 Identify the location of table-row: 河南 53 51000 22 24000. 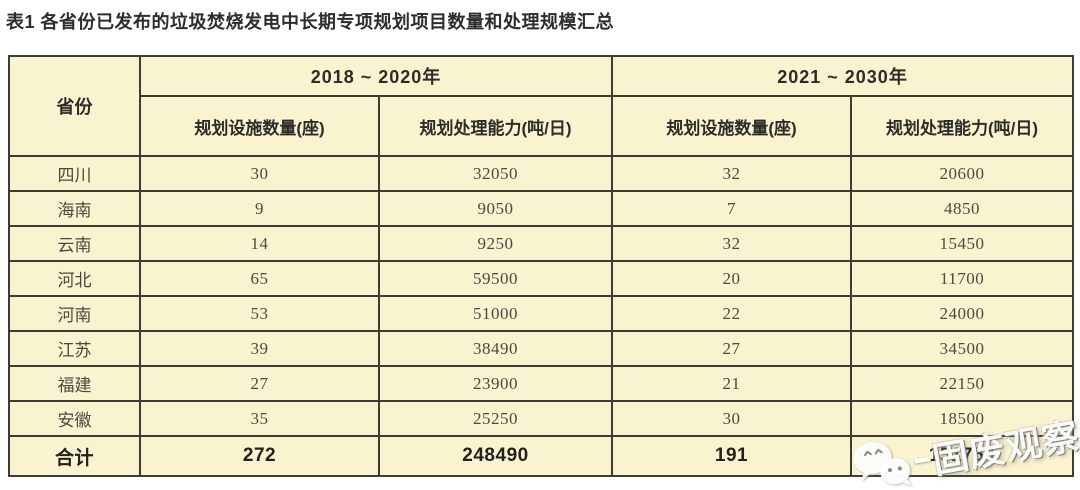
(541, 313).